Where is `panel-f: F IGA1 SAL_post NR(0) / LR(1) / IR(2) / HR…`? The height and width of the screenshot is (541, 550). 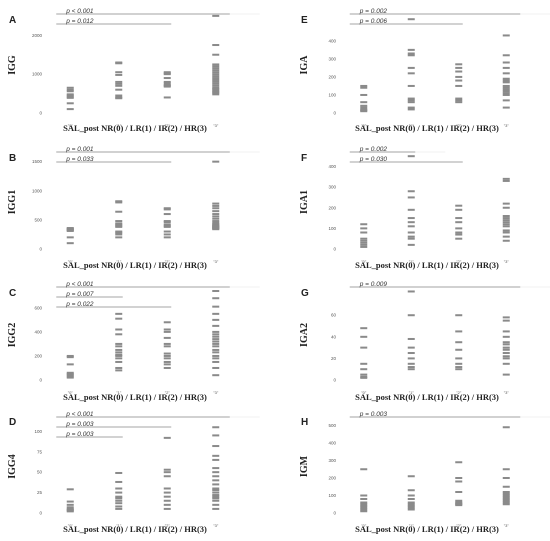 panel-f: F IGA1 SAL_post NR(0) / LR(1) / IR(2) / HR… is located at coordinates (404, 208).